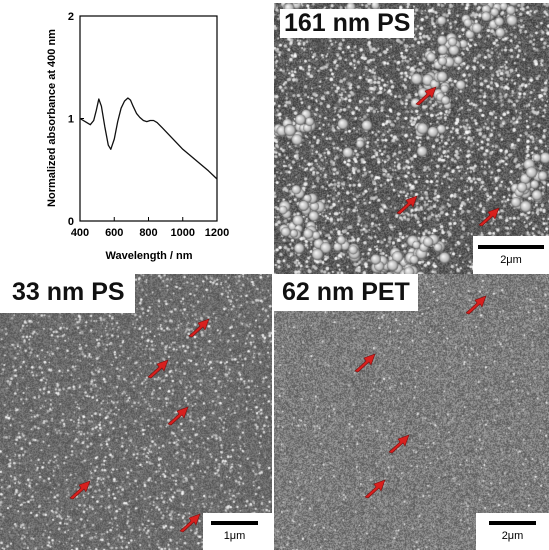 The image size is (549, 550). What do you see at coordinates (234, 536) in the screenshot?
I see `scale-bar-label: 1μm` at bounding box center [234, 536].